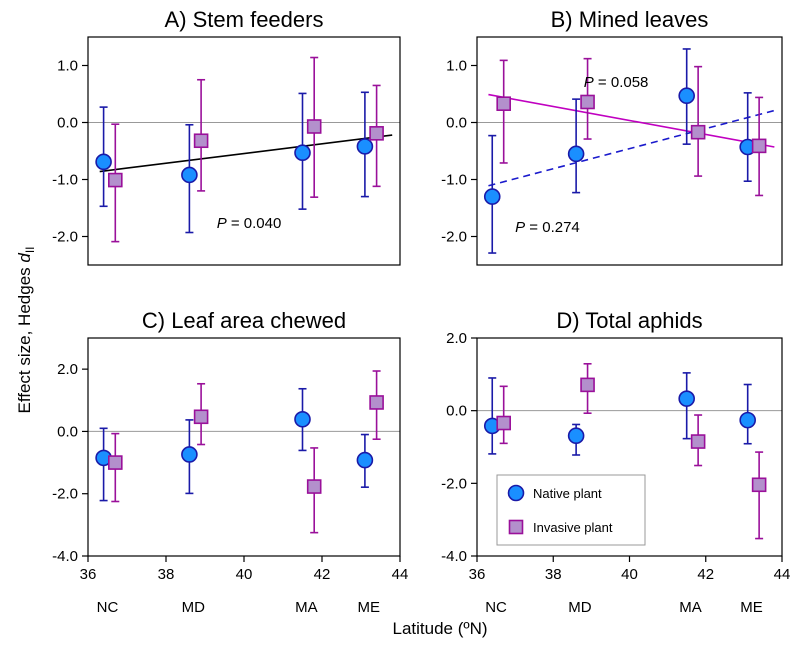 The image size is (794, 647). I want to click on invasive-marker: Invasive plant: -0.85, so click(698, 441).